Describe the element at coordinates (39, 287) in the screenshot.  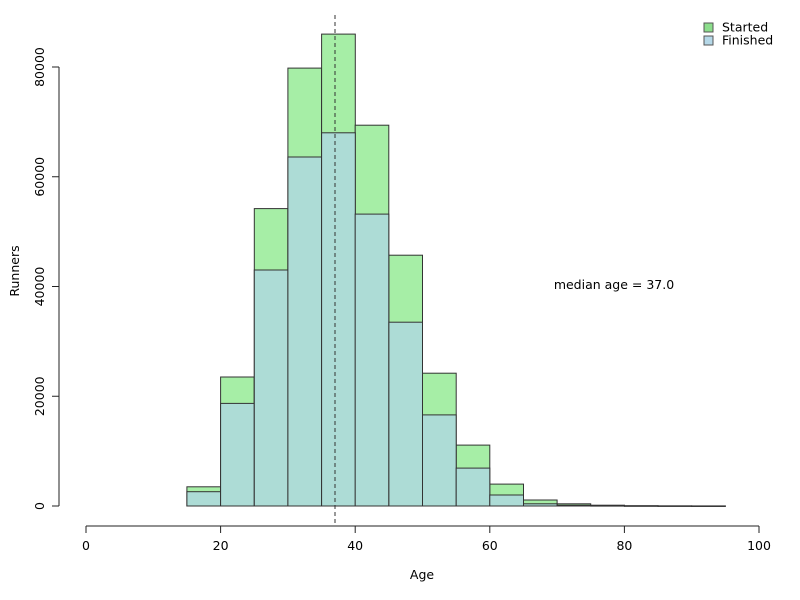
I see `y-tick-label: 40000` at that location.